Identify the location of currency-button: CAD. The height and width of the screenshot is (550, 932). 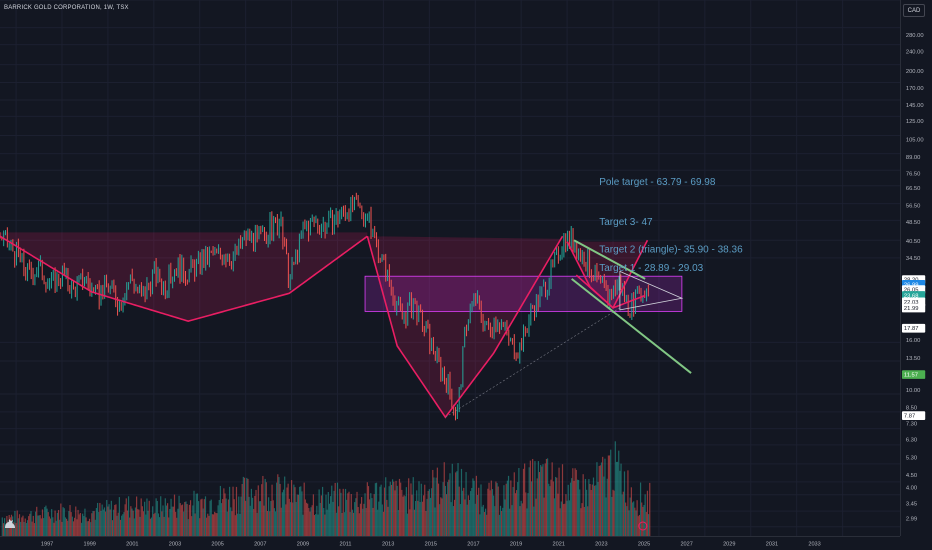
(914, 10).